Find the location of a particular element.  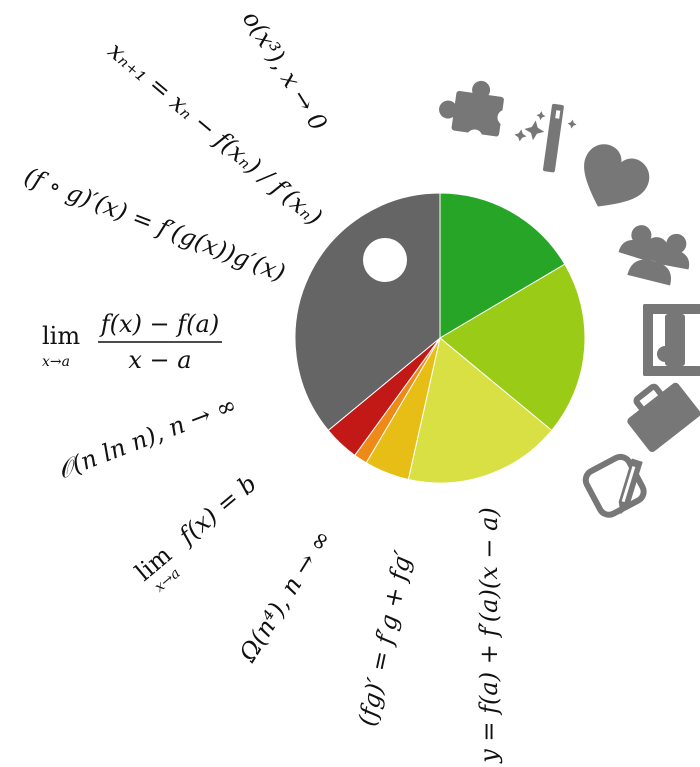

edit-icon is located at coordinates (614, 485).